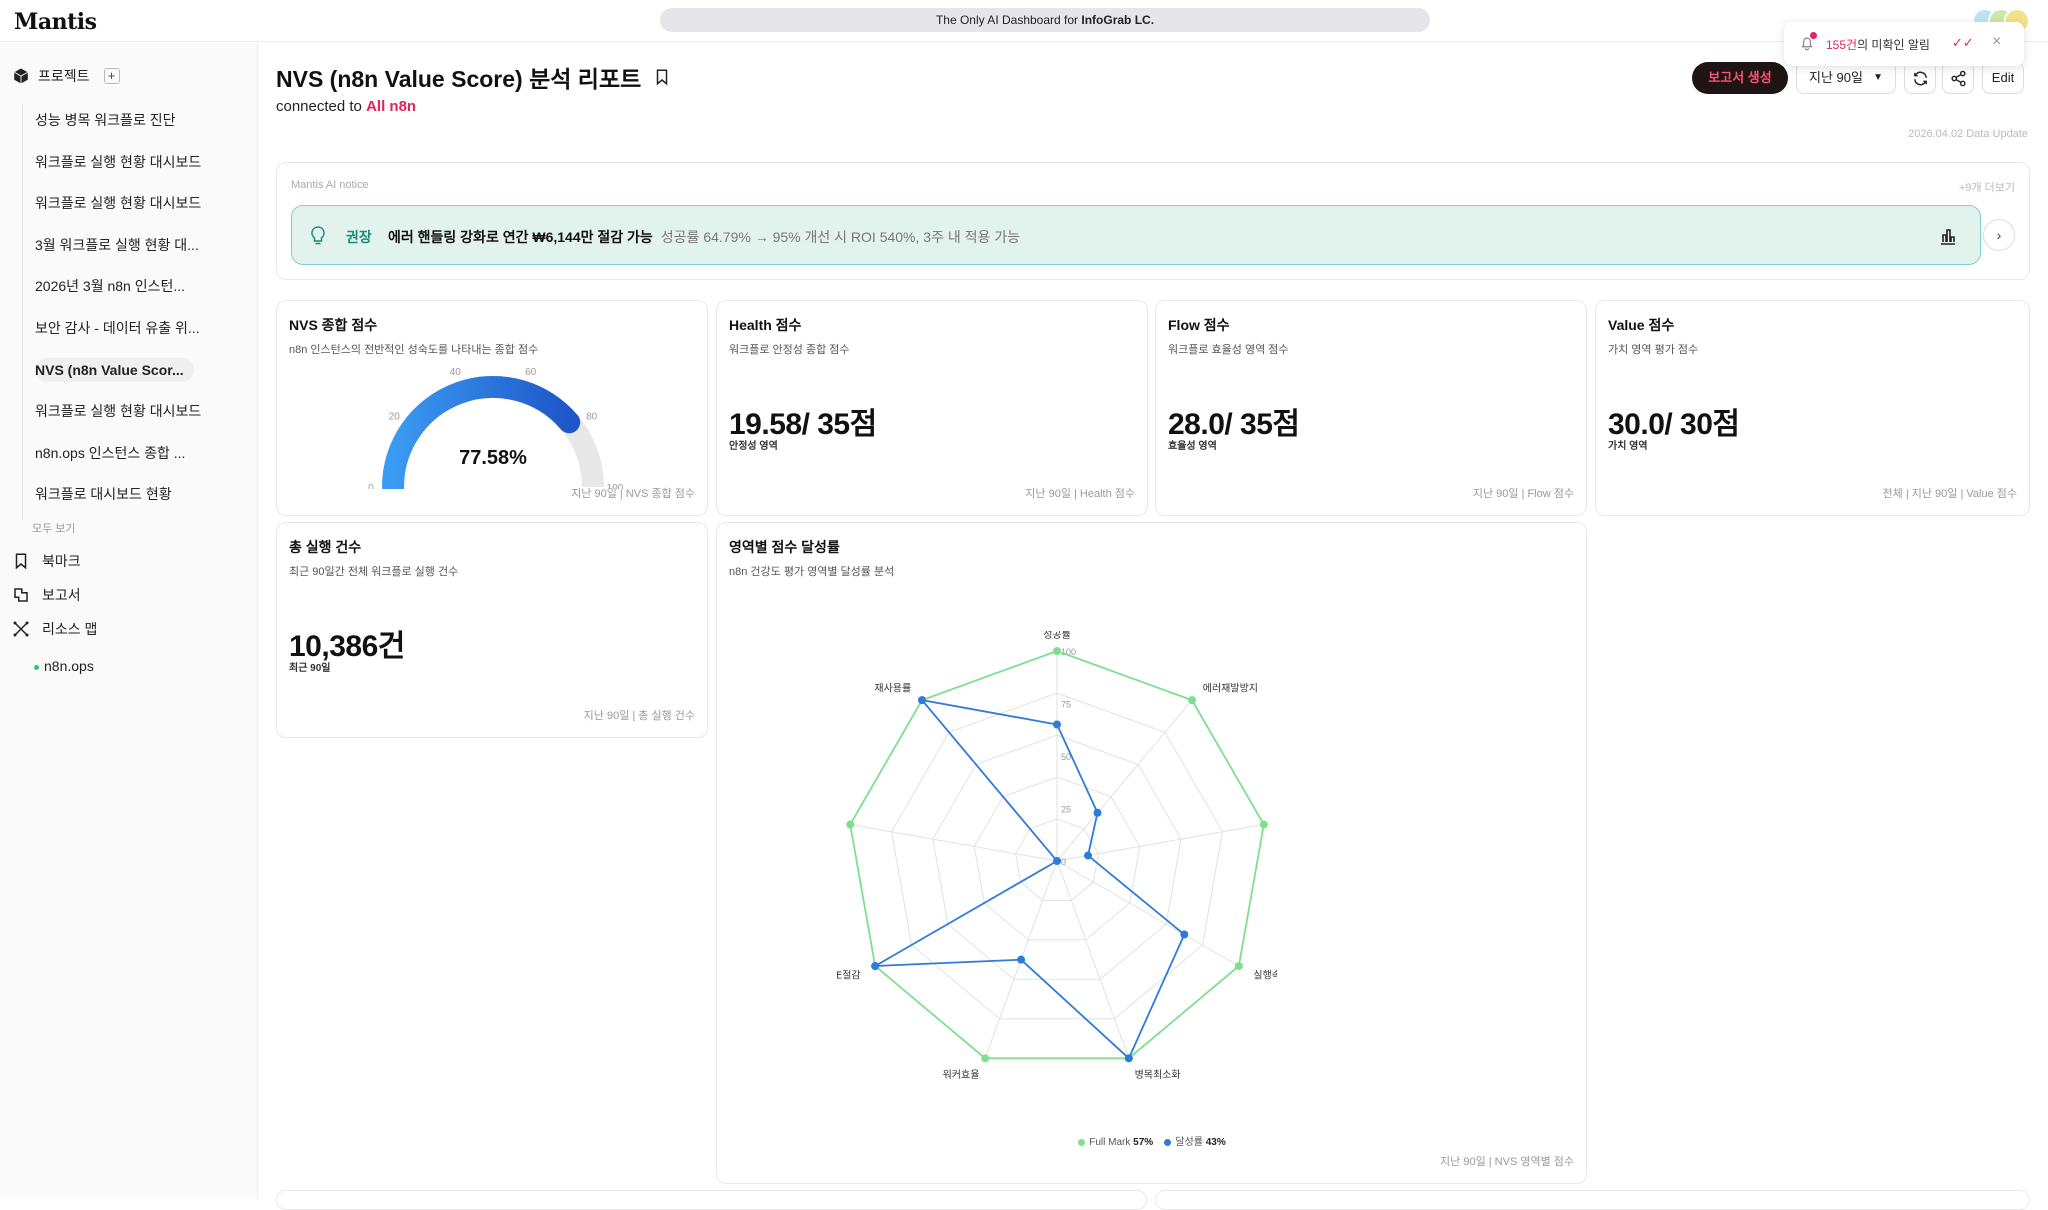  What do you see at coordinates (1846, 78) in the screenshot?
I see `date-range-select: 지난 90일 ▼` at bounding box center [1846, 78].